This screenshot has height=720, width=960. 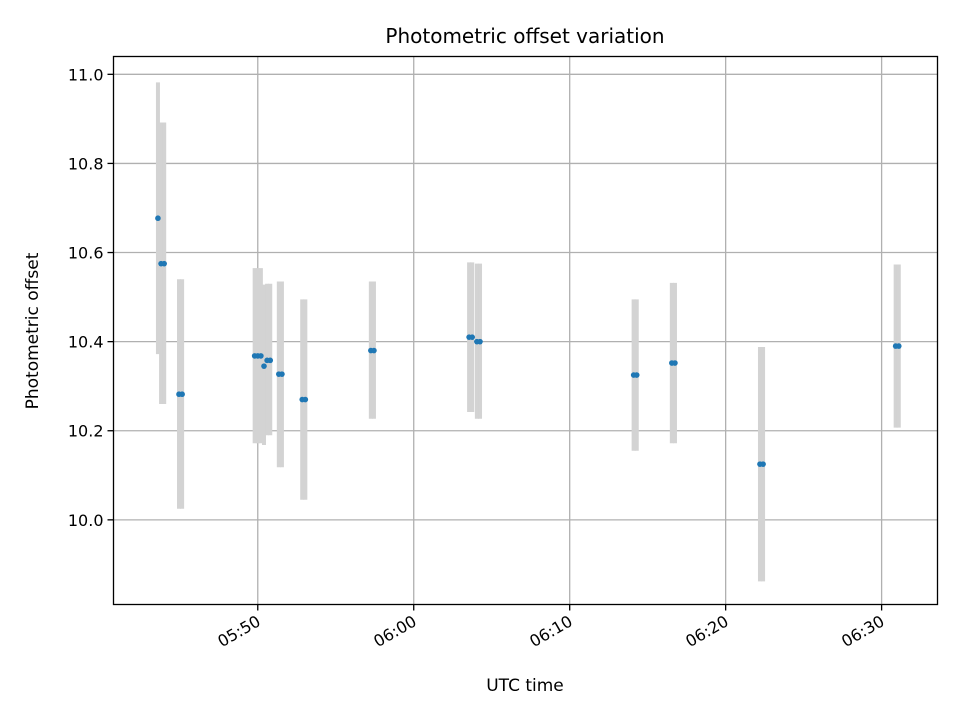 What do you see at coordinates (86, 163) in the screenshot?
I see `y-tick-label: 10.8` at bounding box center [86, 163].